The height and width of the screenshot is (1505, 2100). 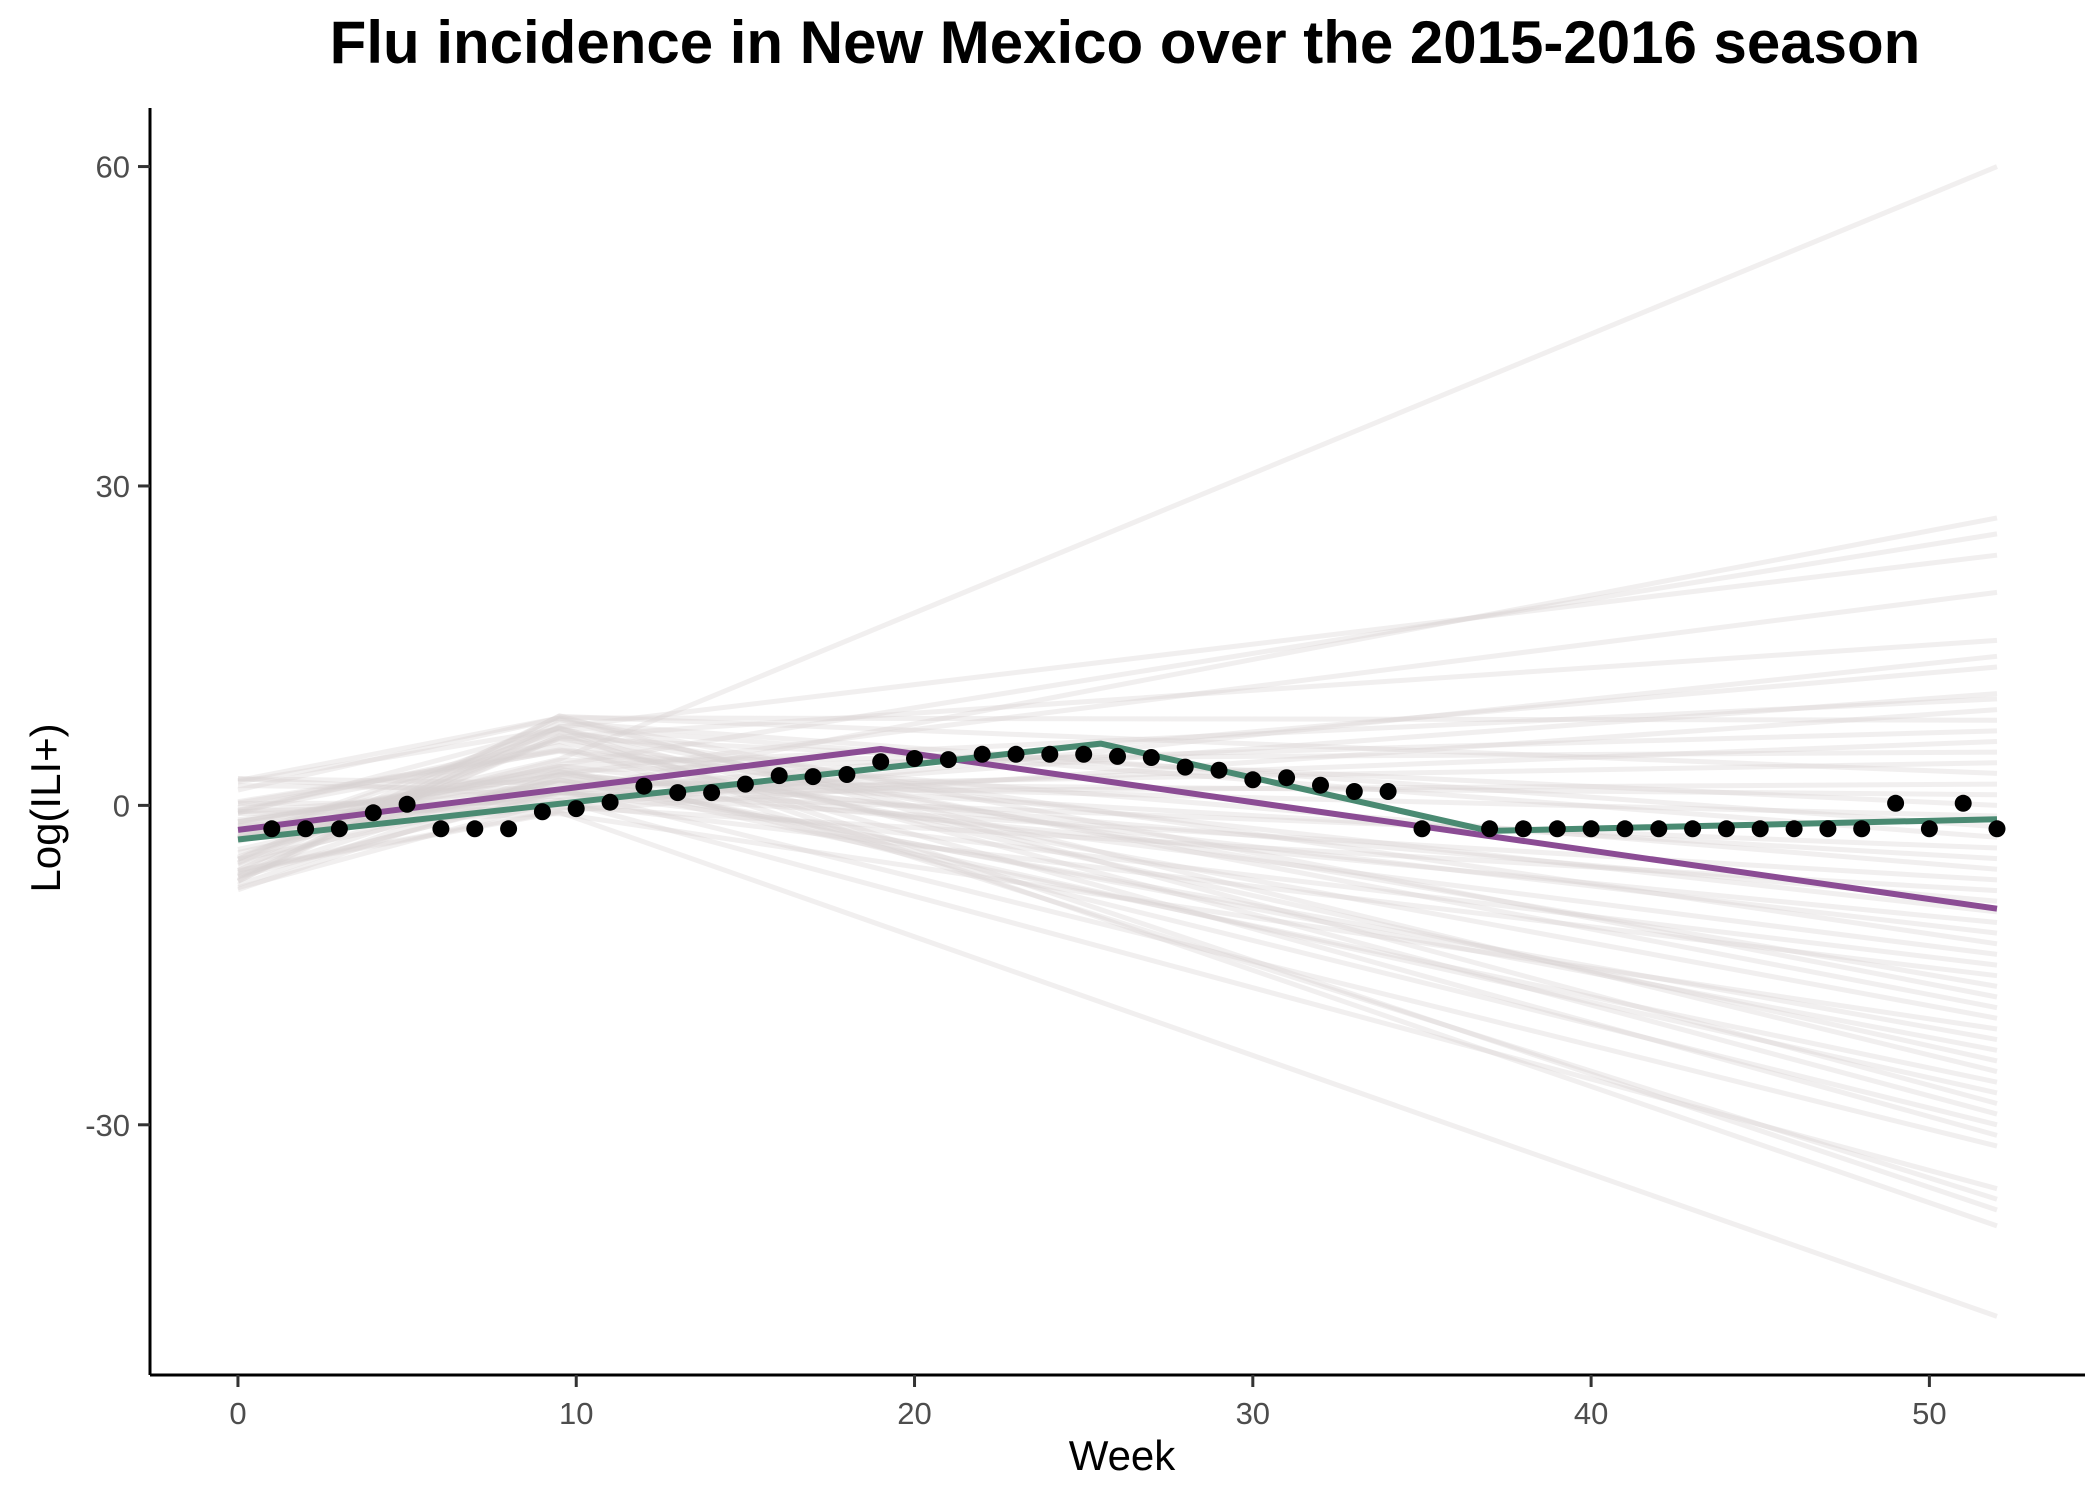 I want to click on x-tick-label-2: 20, so click(x=914, y=1413).